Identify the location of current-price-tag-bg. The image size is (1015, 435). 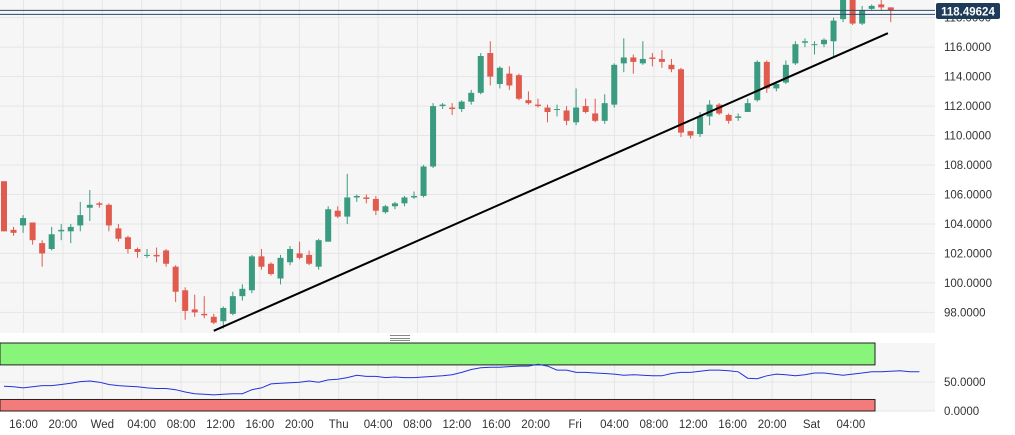
(968, 11).